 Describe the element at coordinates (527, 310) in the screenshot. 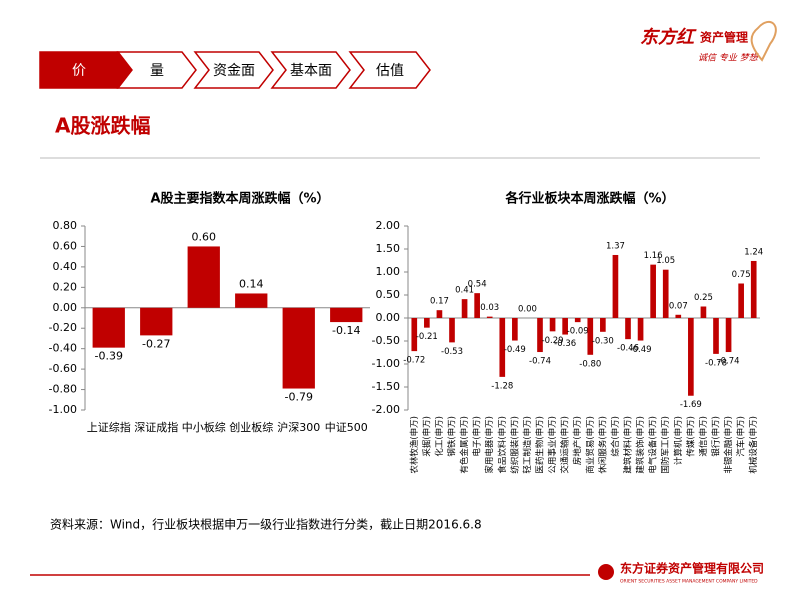

I see `value-label: 0.00` at that location.